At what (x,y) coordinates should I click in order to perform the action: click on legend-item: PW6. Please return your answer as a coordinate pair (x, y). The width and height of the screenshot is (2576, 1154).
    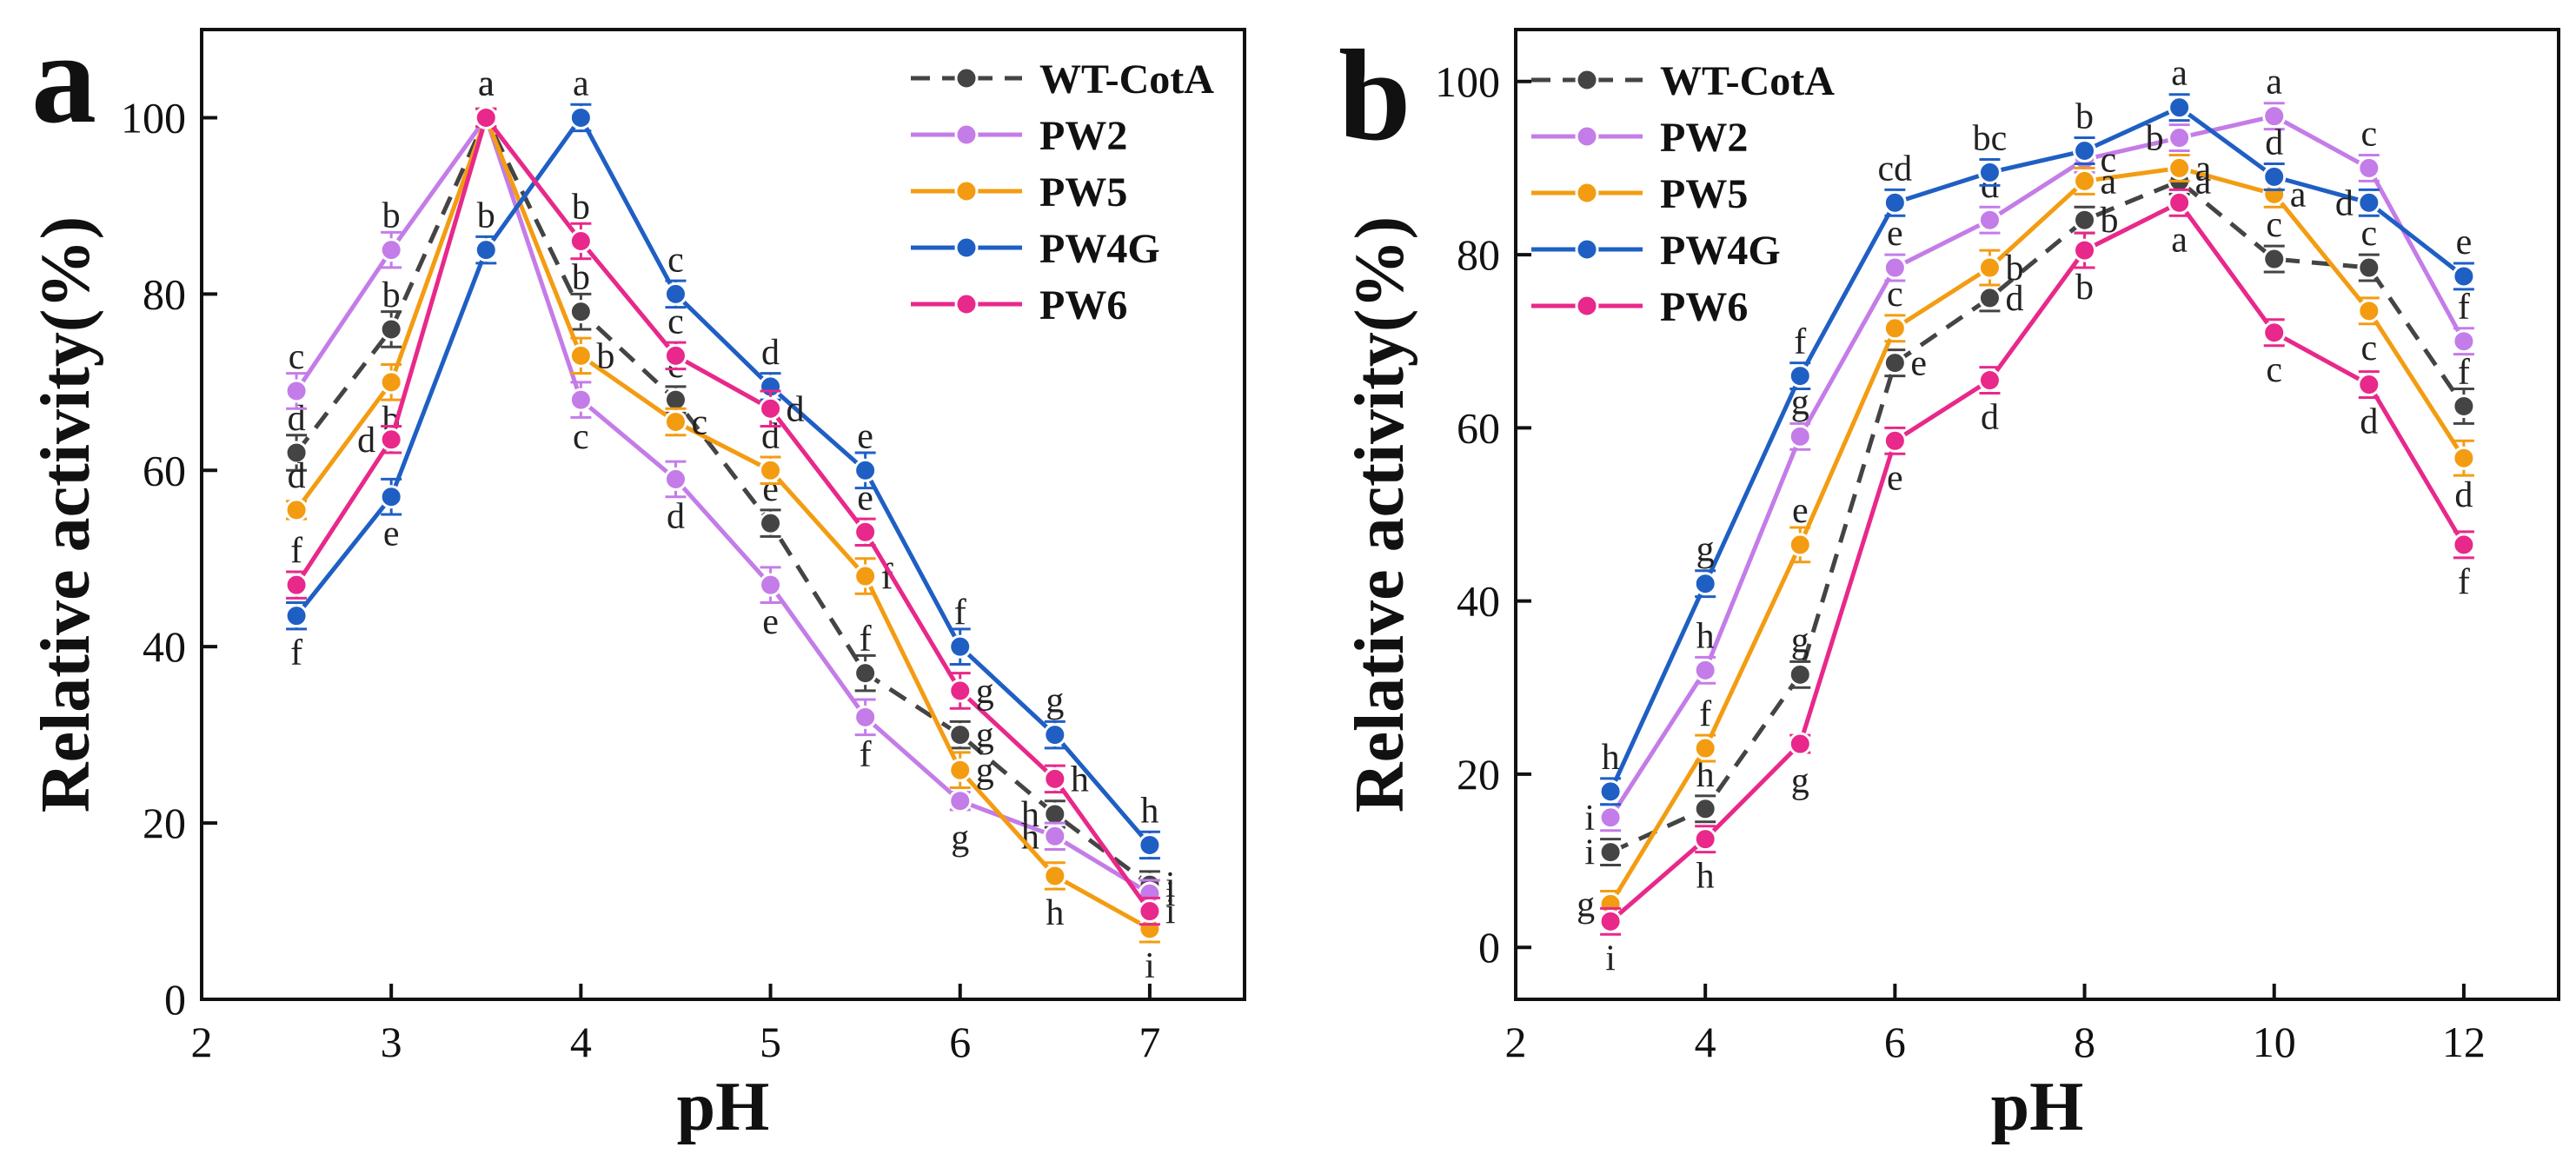
    Looking at the image, I should click on (1639, 307).